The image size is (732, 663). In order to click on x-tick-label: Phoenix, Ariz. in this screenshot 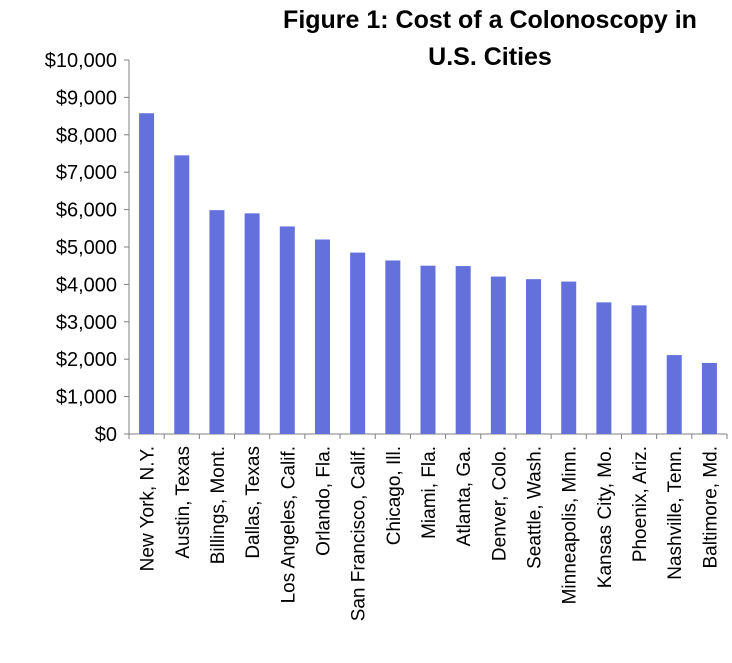, I will do `click(640, 504)`.